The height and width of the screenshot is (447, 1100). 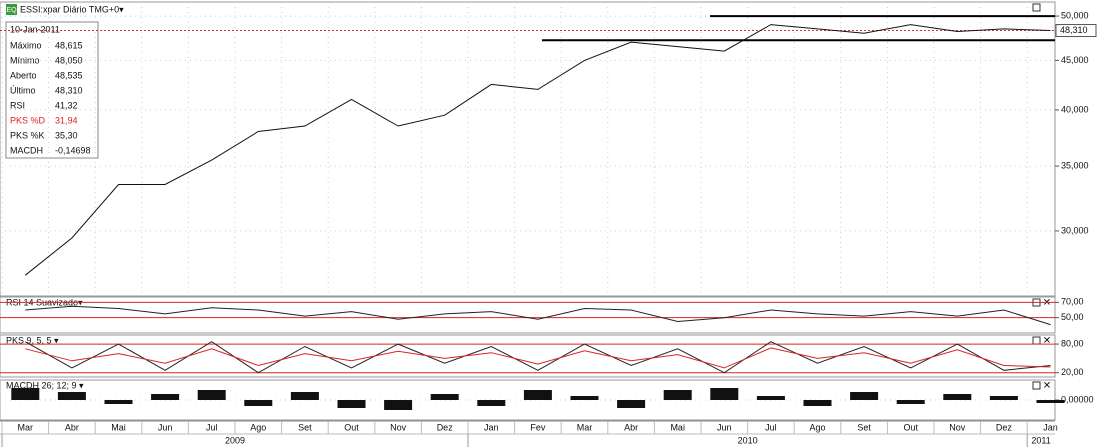 I want to click on header-icon-box, so click(x=11, y=9).